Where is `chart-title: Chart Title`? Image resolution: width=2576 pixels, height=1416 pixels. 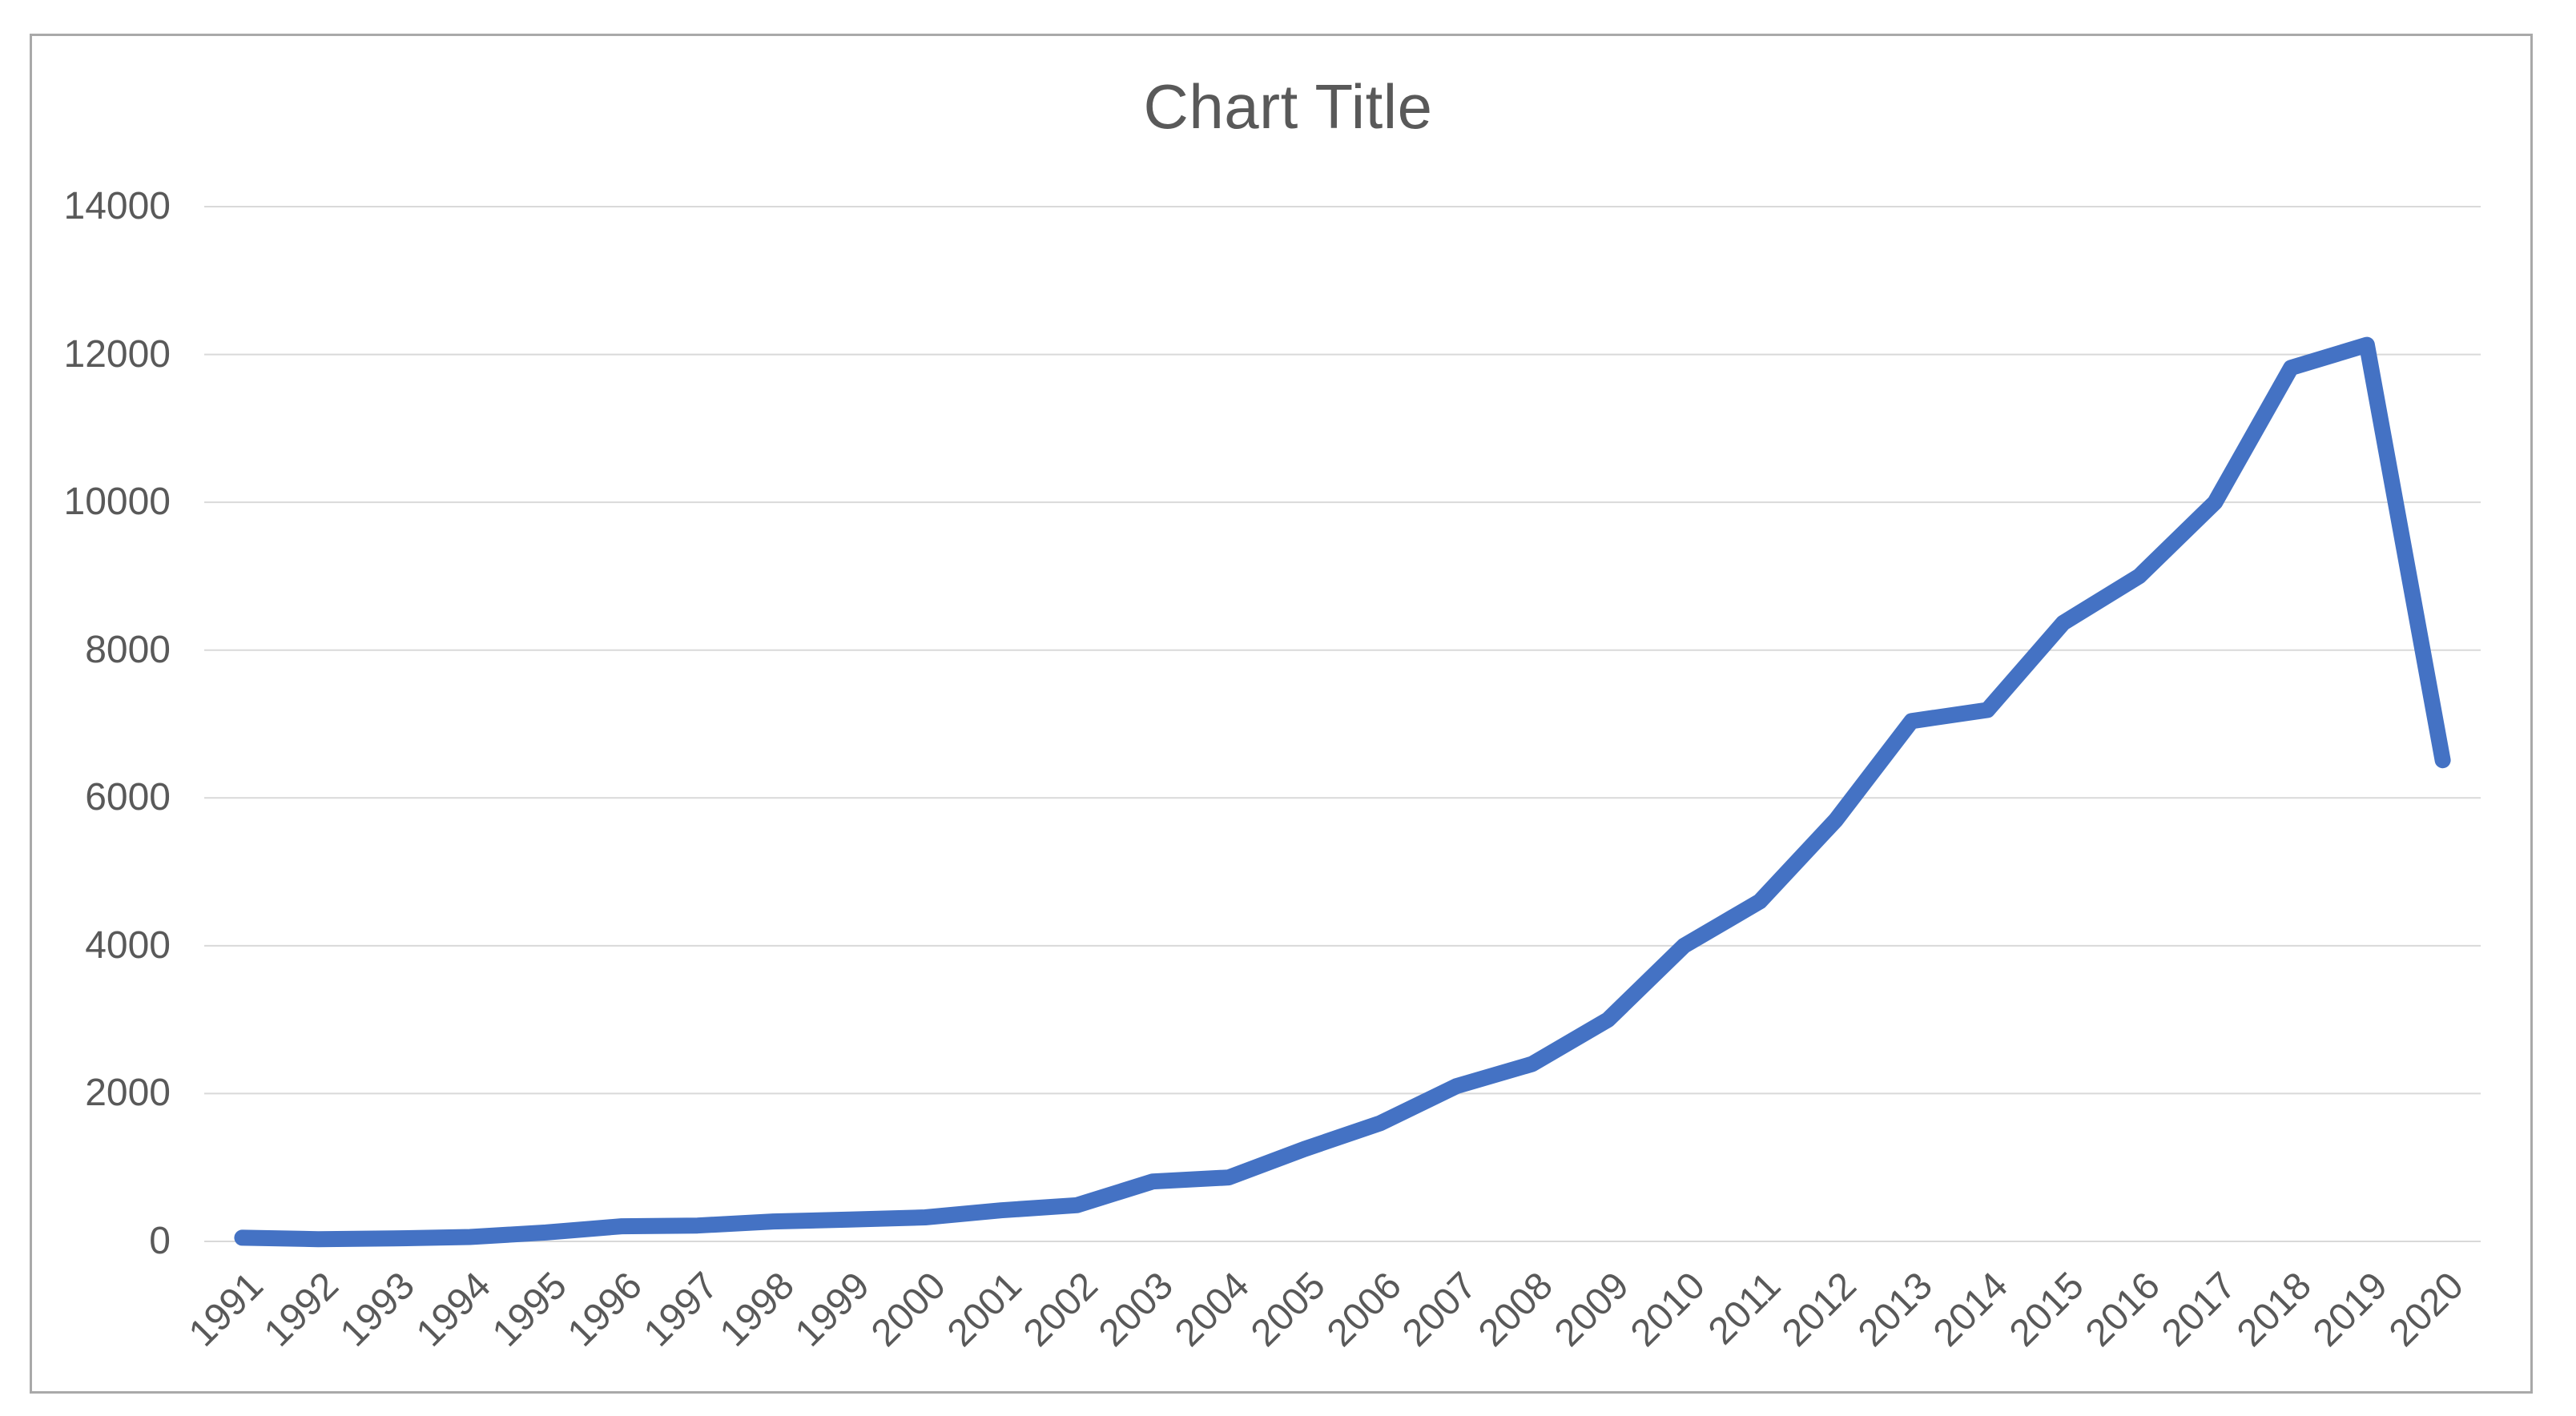 chart-title: Chart Title is located at coordinates (1288, 106).